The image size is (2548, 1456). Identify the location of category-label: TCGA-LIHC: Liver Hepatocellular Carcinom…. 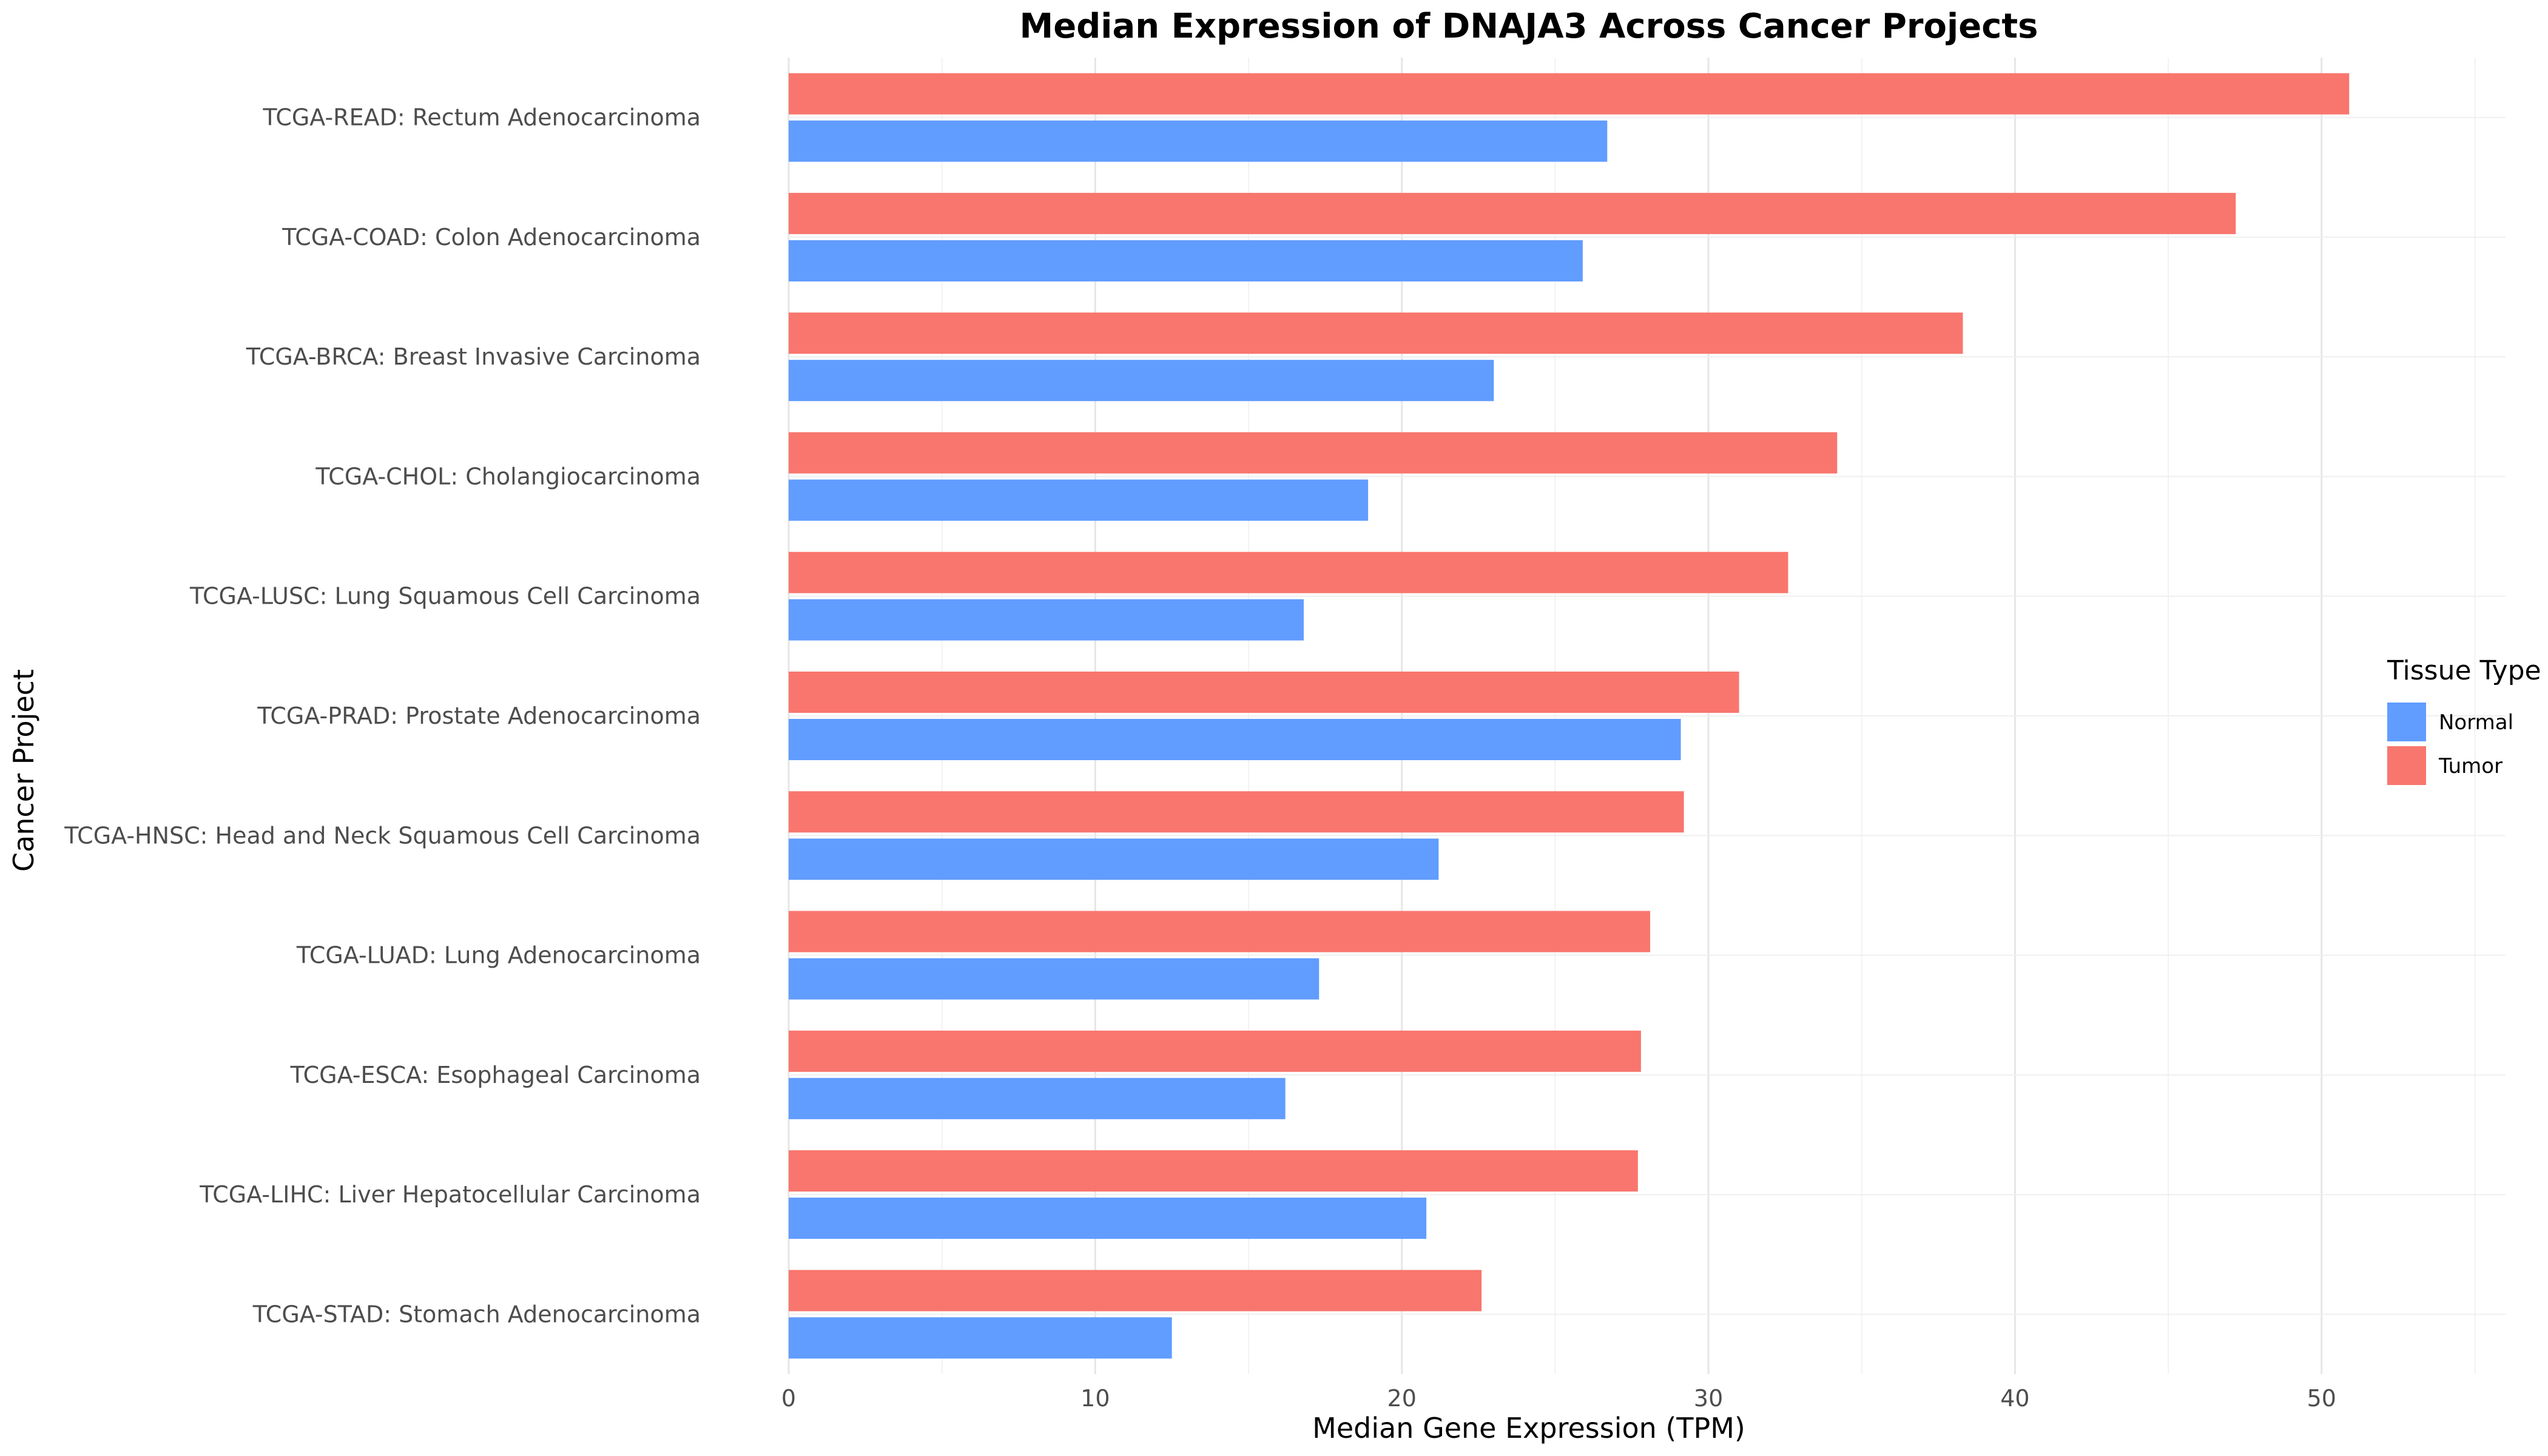
(450, 1194).